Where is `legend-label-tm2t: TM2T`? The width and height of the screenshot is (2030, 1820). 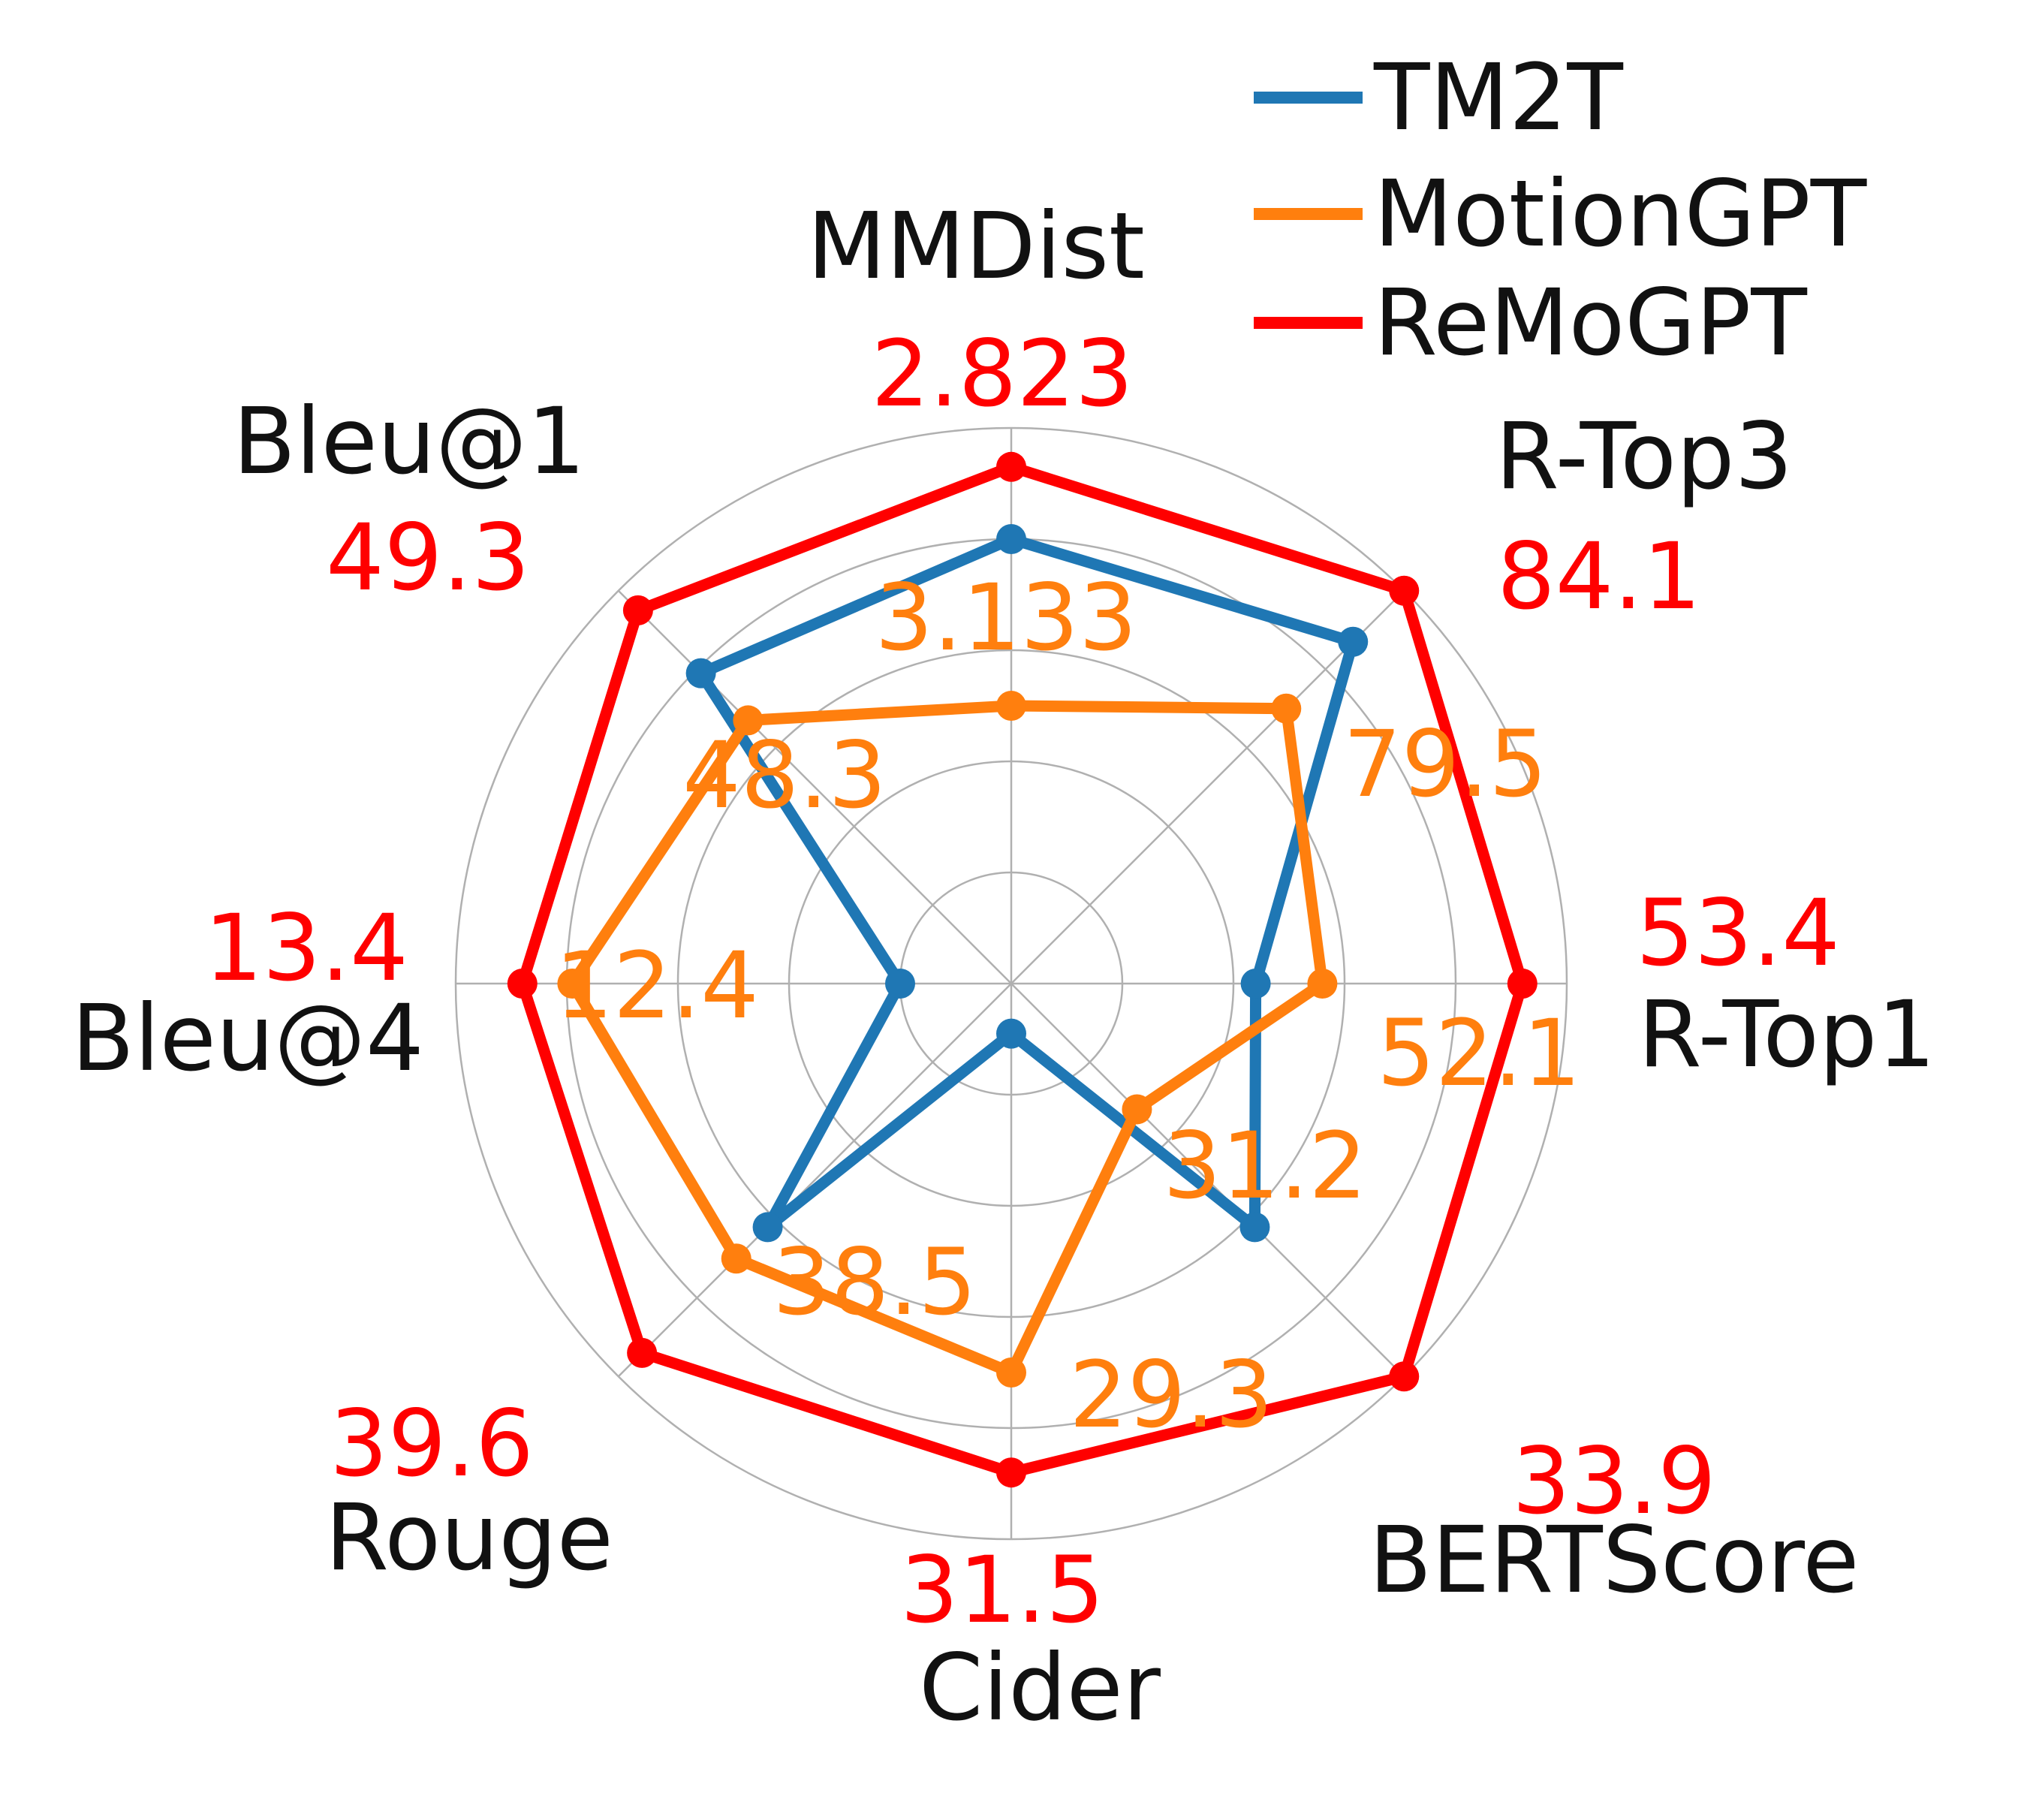
legend-label-tm2t: TM2T is located at coordinates (1498, 98).